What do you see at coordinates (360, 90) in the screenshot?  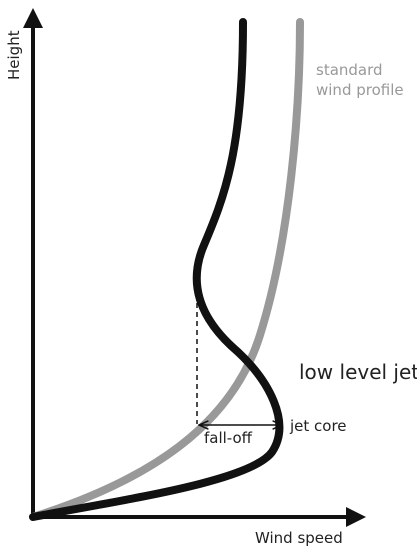 I see `standard-profile-label: wind profile` at bounding box center [360, 90].